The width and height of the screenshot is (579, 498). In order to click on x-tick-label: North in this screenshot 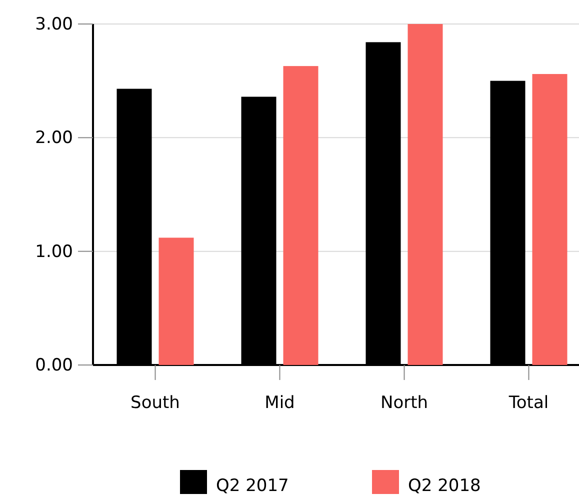, I will do `click(404, 403)`.